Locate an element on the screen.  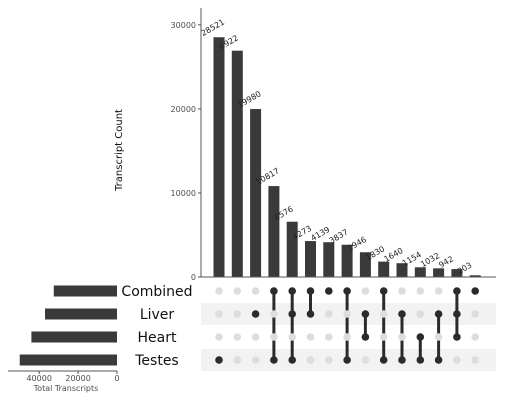
set-label: Testes is located at coordinates (156, 361).